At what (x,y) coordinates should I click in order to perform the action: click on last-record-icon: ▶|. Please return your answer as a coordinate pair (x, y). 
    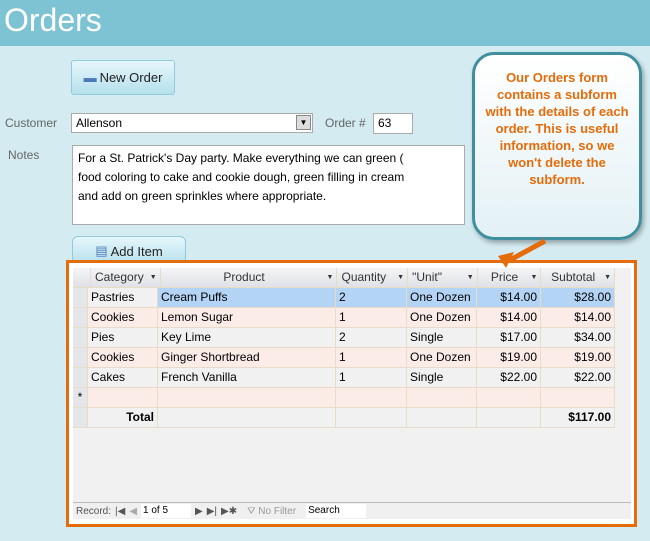
    Looking at the image, I should click on (212, 511).